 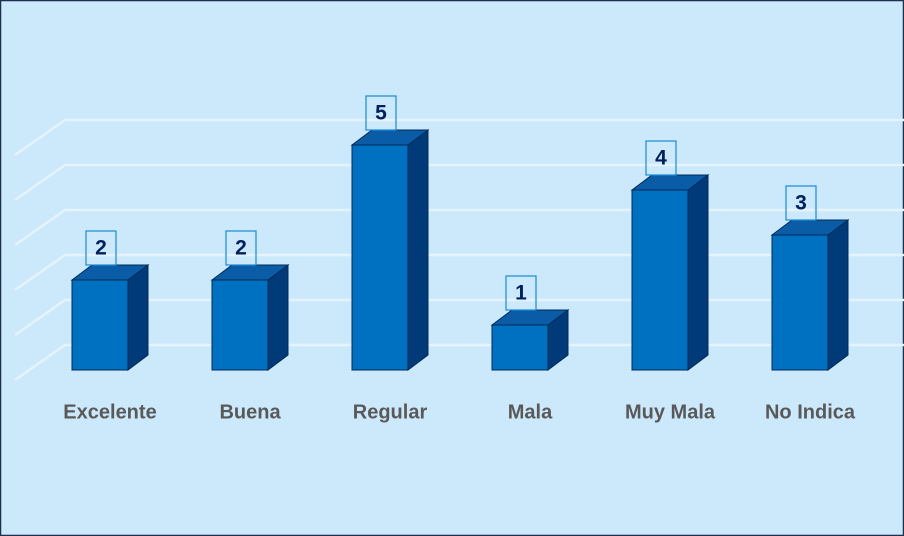 I want to click on value-label: 4, so click(x=661, y=158).